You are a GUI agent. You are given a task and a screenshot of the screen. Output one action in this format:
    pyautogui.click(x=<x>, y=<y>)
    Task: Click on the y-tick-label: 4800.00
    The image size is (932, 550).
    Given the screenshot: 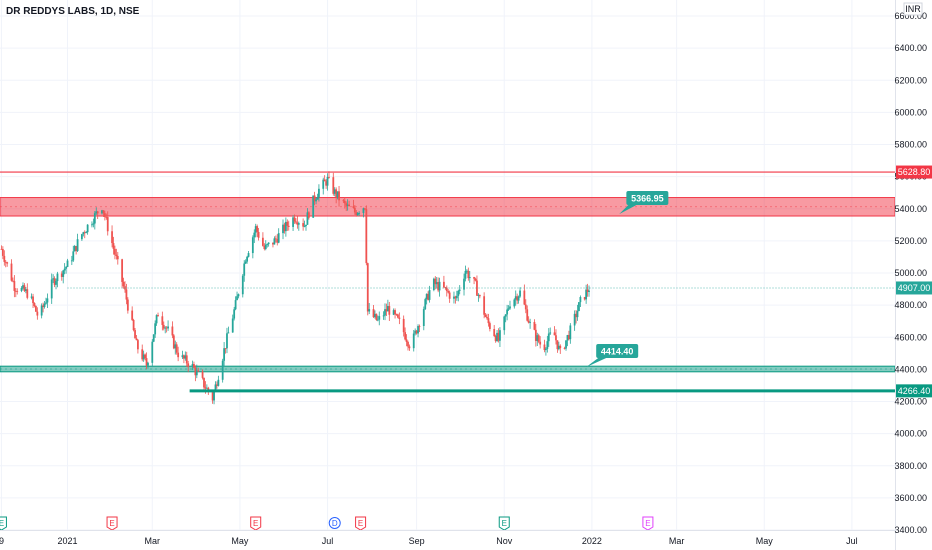 What is the action you would take?
    pyautogui.click(x=910, y=305)
    